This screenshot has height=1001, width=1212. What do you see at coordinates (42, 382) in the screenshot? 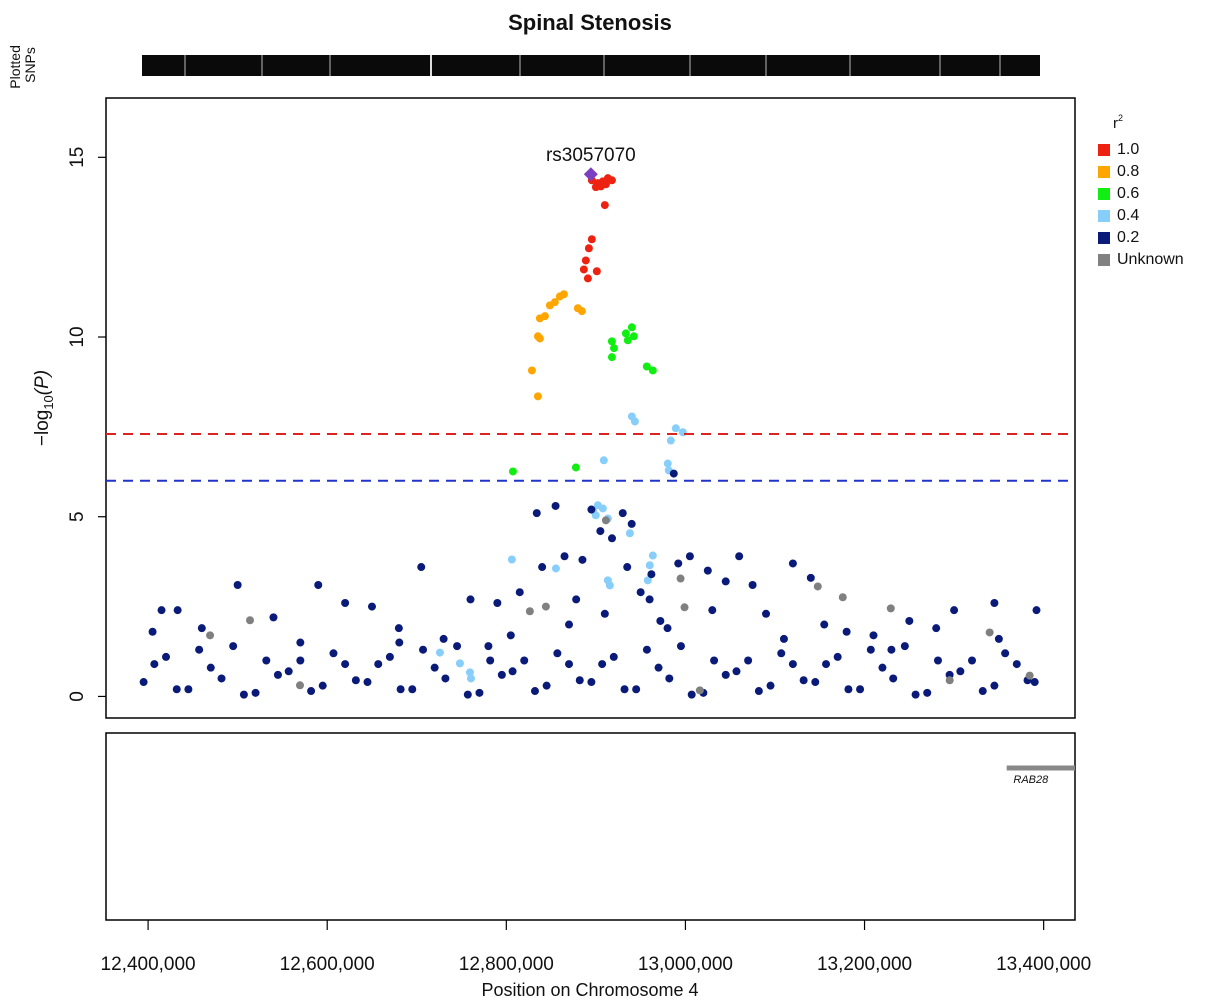
I see `y-label-arg: (P)` at bounding box center [42, 382].